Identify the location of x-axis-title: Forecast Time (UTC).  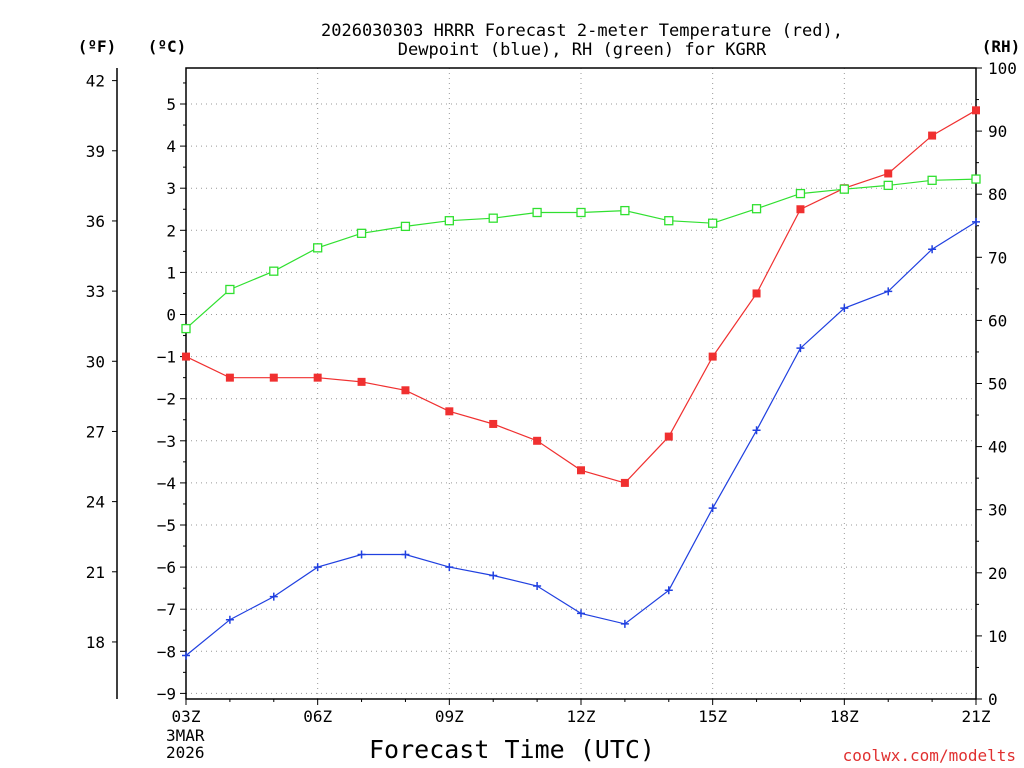
(512, 749).